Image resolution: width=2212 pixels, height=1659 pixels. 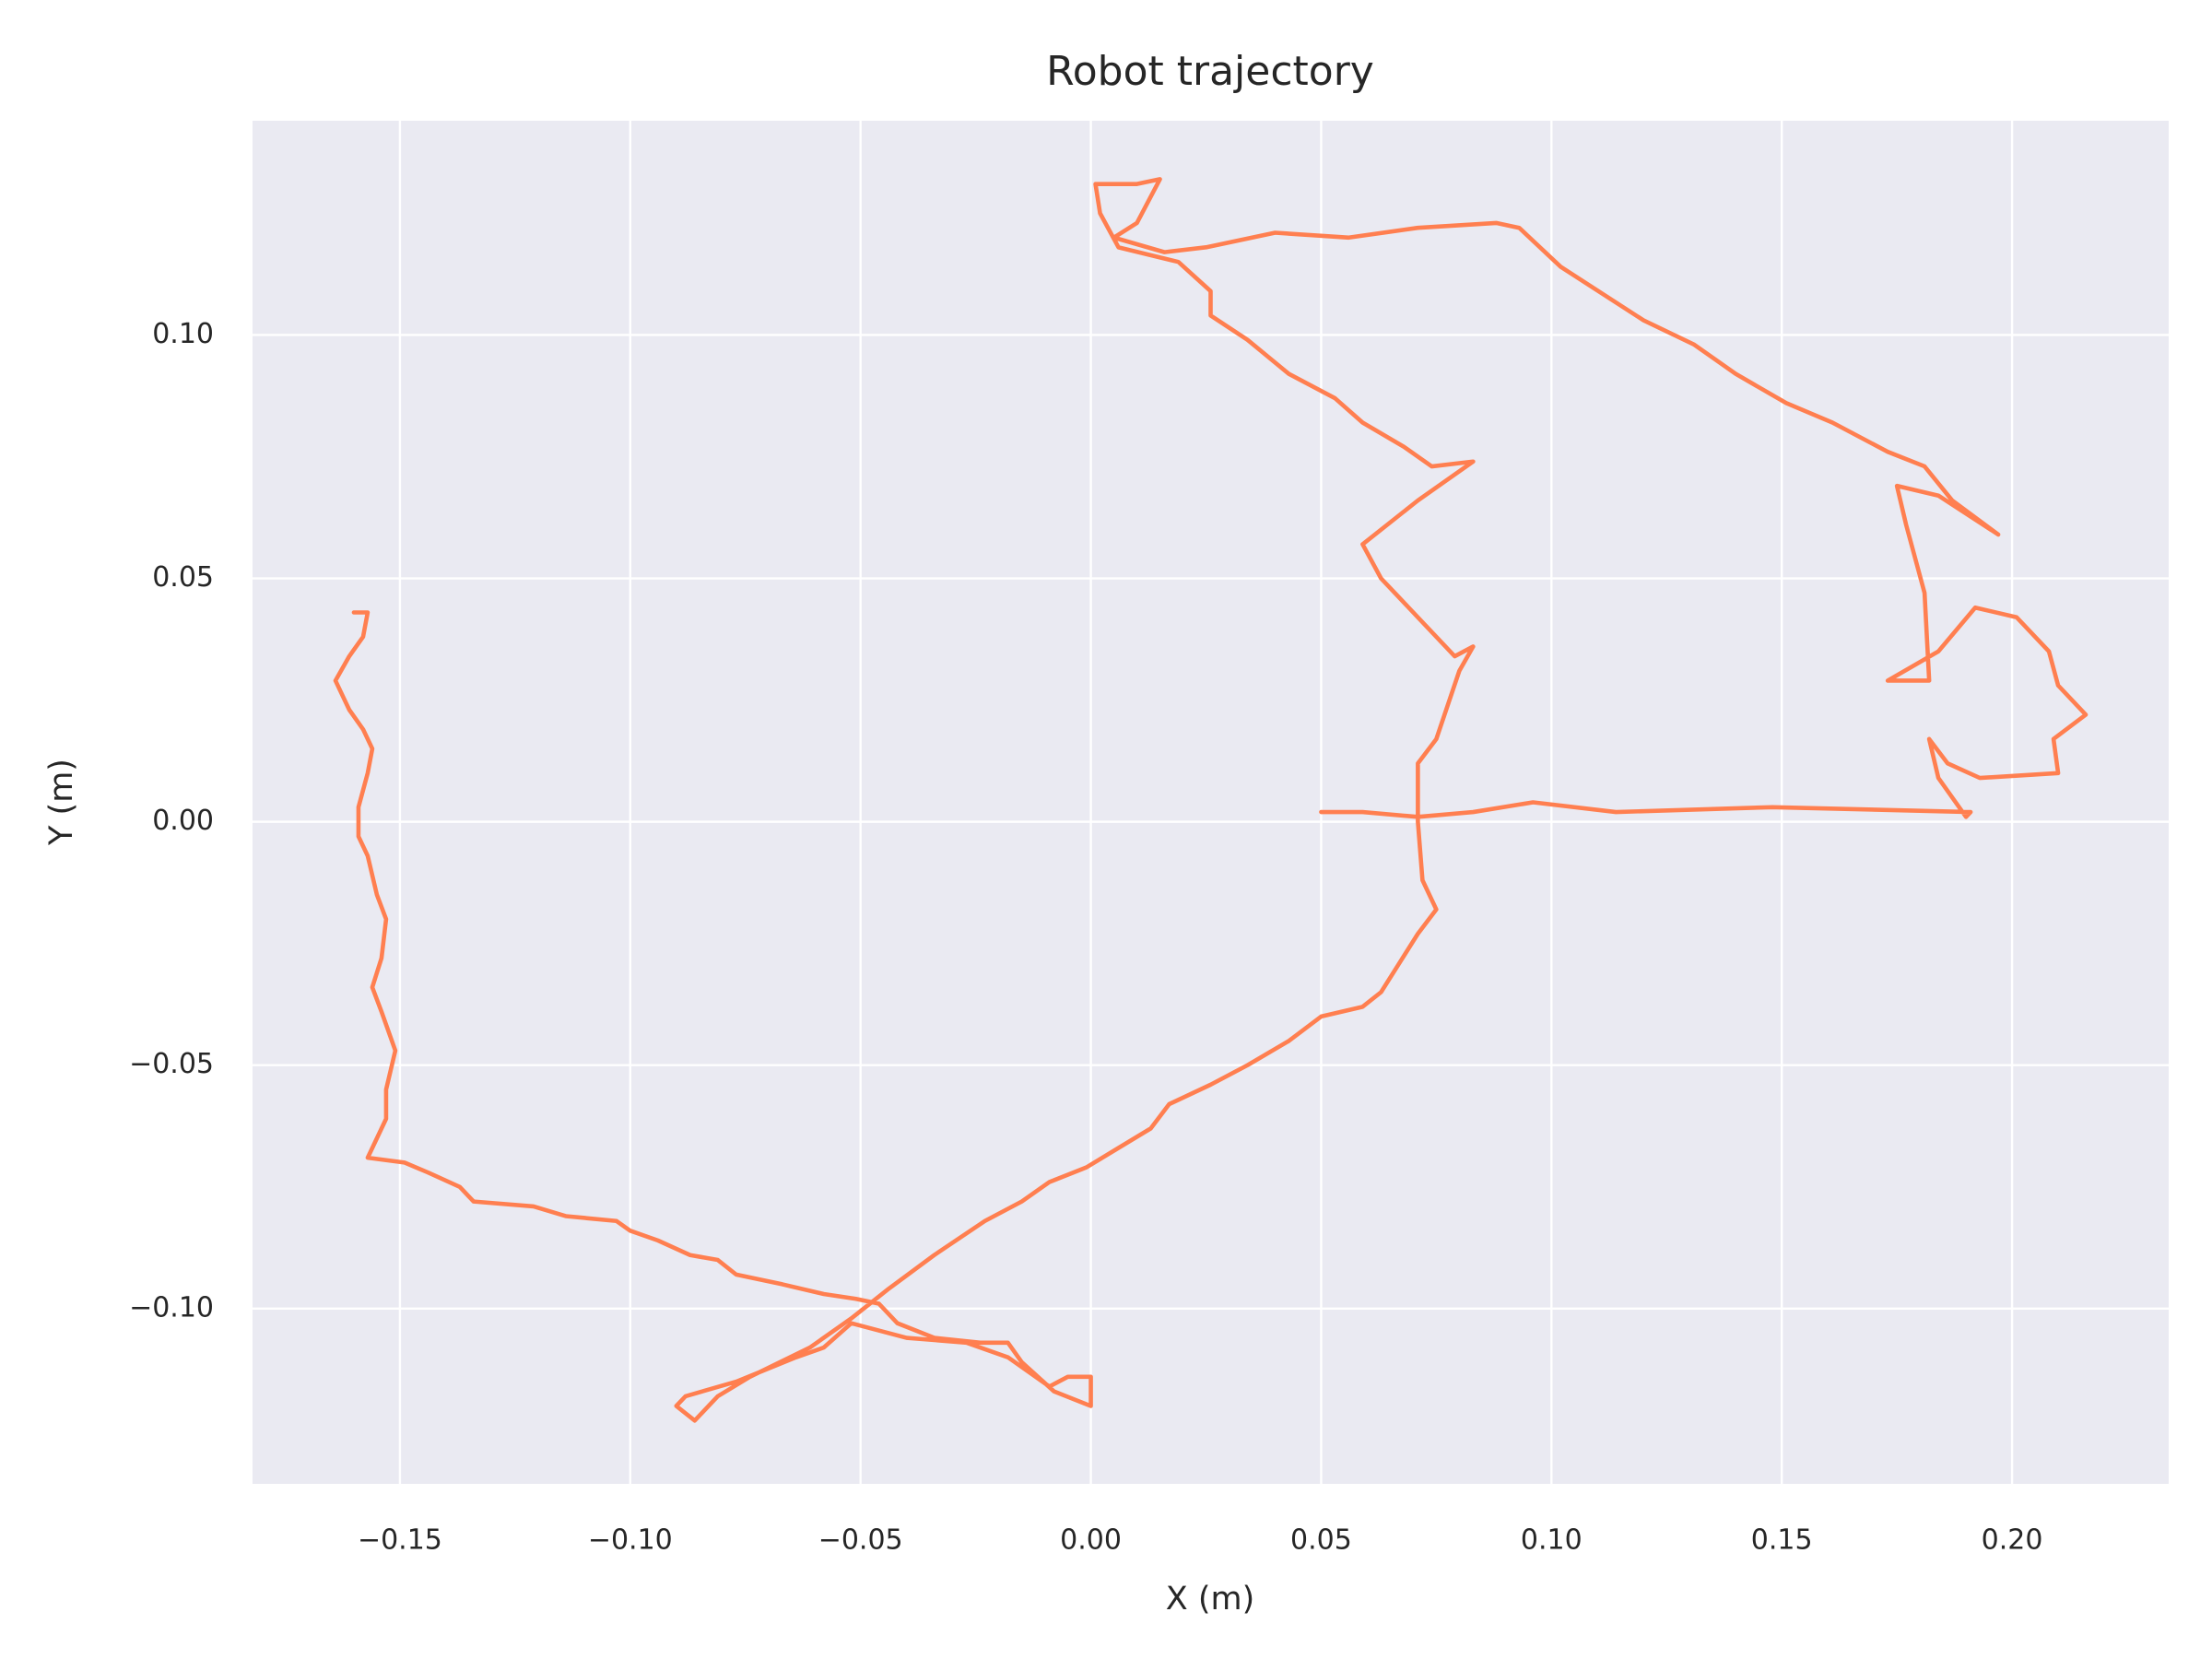 I want to click on x-tick-label: −0.05, so click(x=860, y=1540).